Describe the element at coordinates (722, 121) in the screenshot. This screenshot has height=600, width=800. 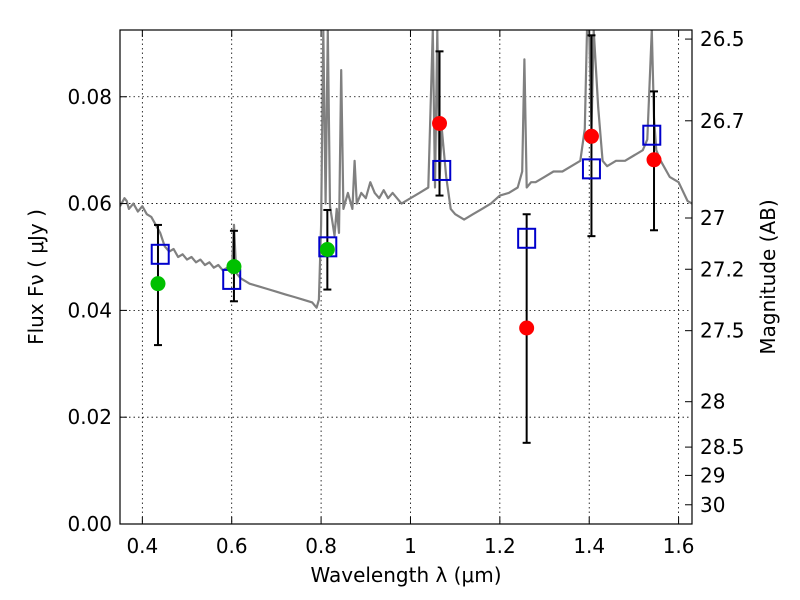
I see `magnitude-tick-label: 26.7` at that location.